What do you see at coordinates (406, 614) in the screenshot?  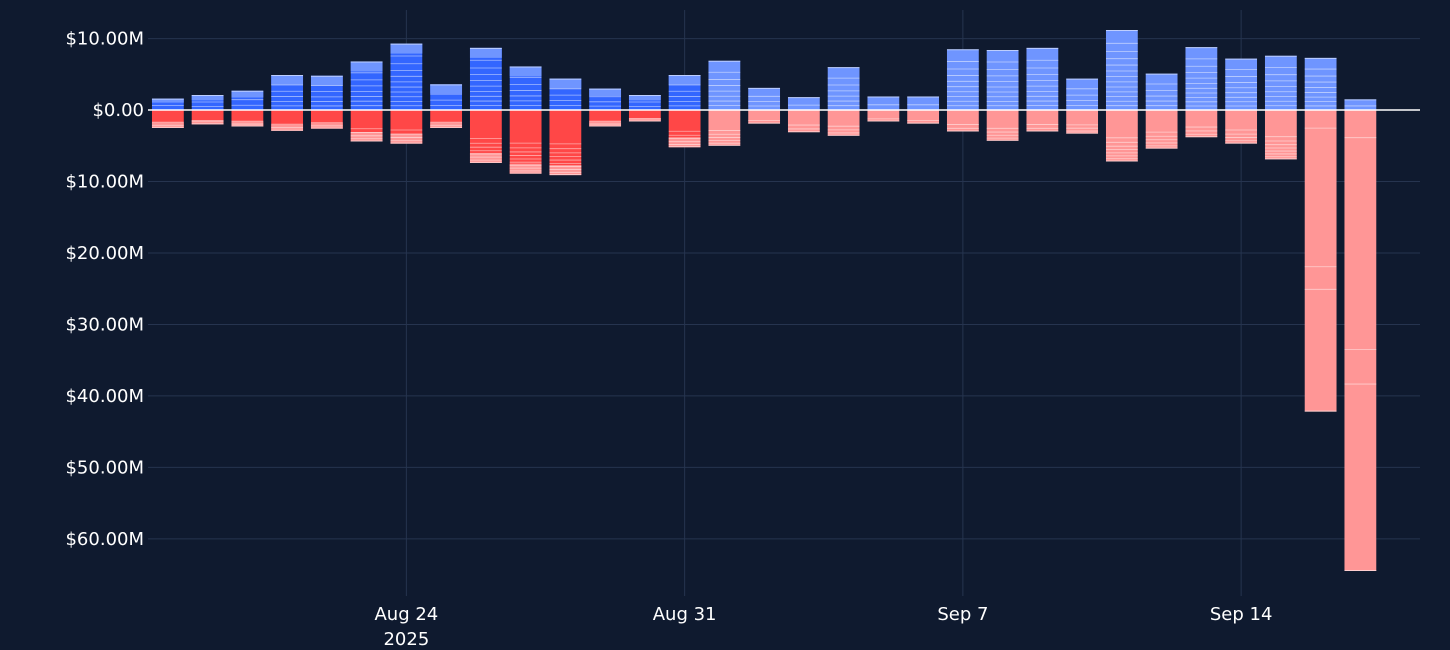 I see `x-tick-label: Aug 24` at bounding box center [406, 614].